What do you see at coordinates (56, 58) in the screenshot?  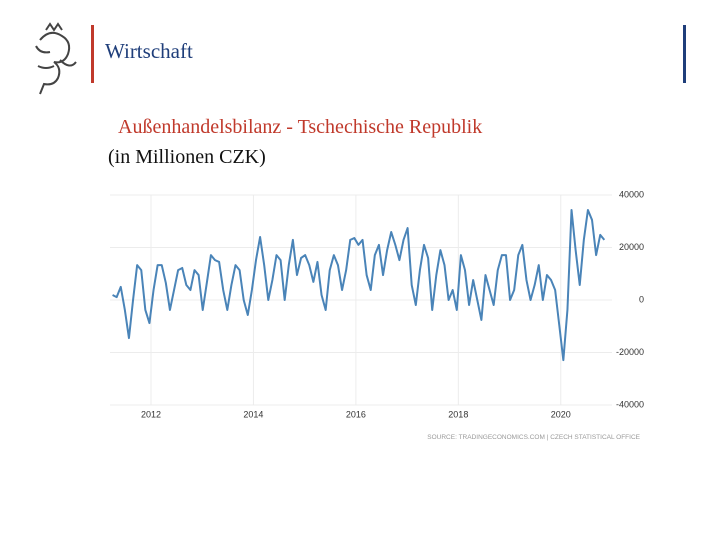 I see `logo` at bounding box center [56, 58].